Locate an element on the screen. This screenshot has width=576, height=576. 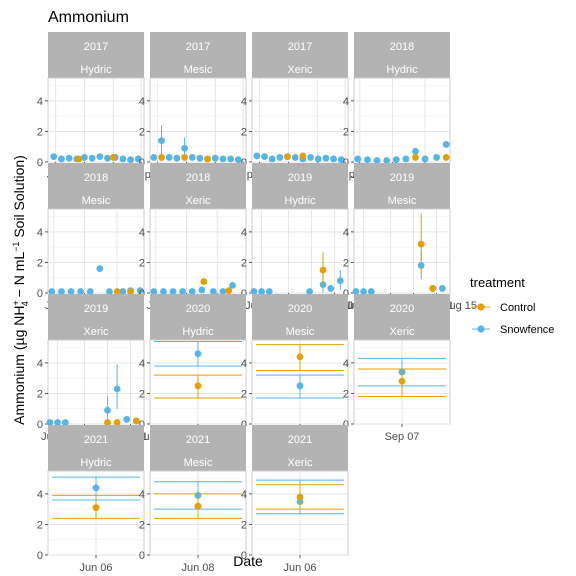
x-axis-label: Date is located at coordinates (248, 561).